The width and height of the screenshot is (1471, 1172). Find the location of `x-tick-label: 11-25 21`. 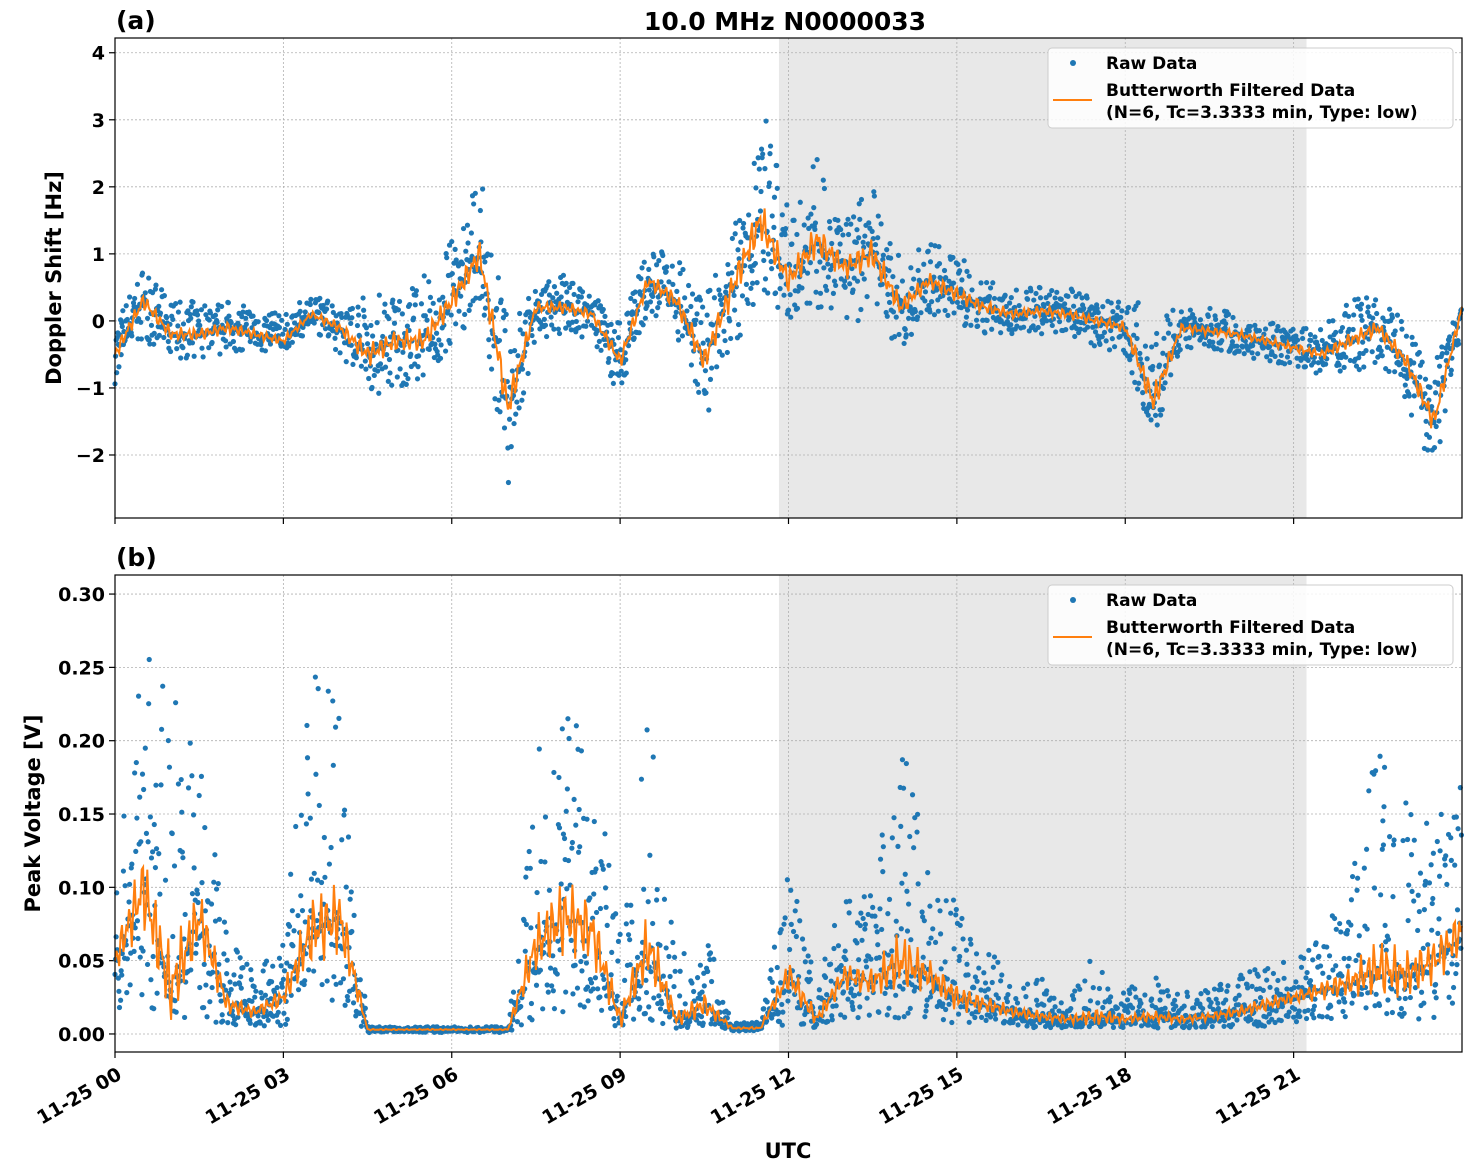

x-tick-label: 11-25 21 is located at coordinates (1258, 1096).